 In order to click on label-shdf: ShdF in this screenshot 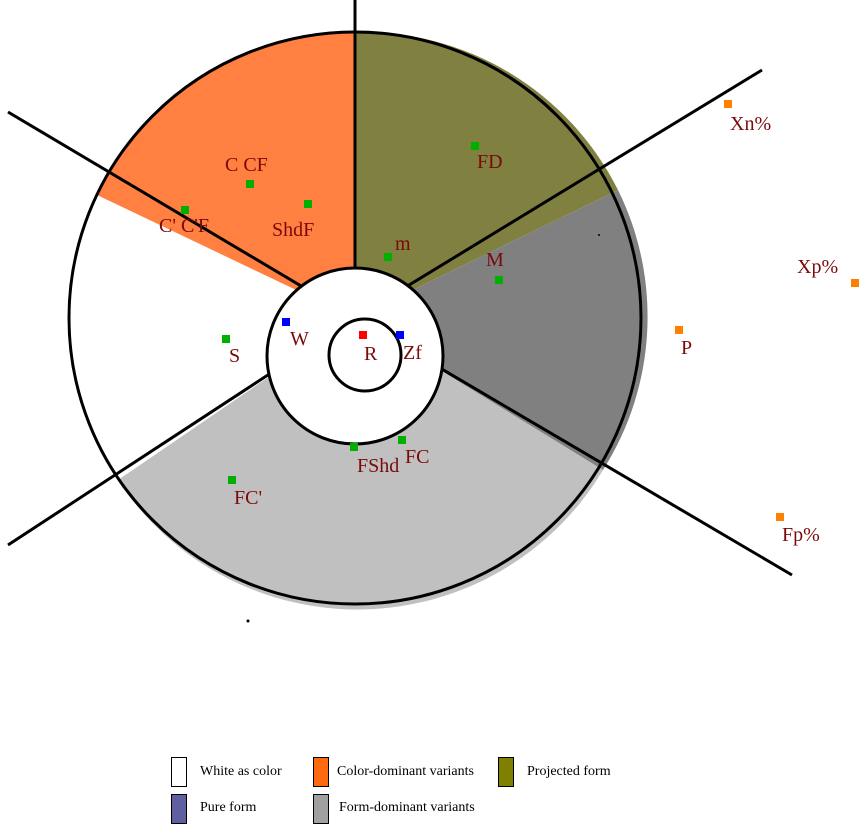, I will do `click(293, 230)`.